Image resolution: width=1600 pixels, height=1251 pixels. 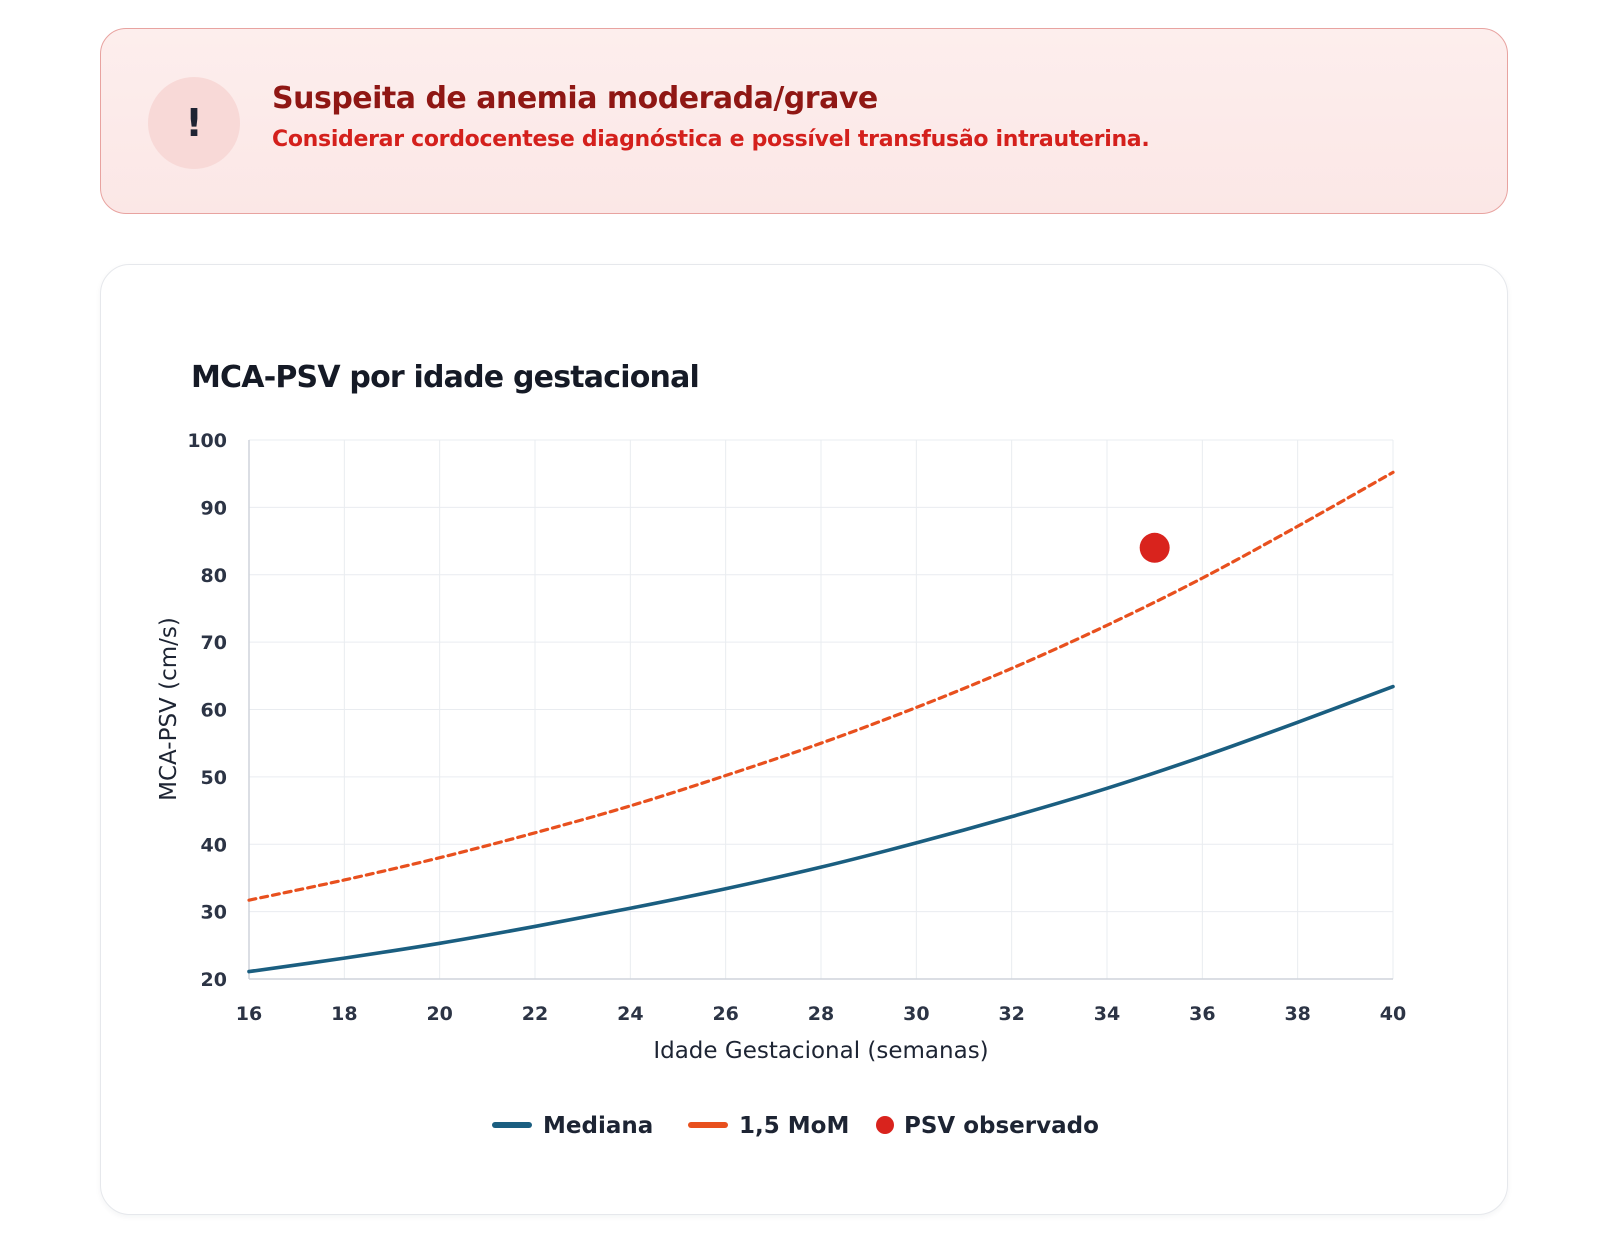 I want to click on legend-label: 1,5 MoM, so click(x=794, y=1126).